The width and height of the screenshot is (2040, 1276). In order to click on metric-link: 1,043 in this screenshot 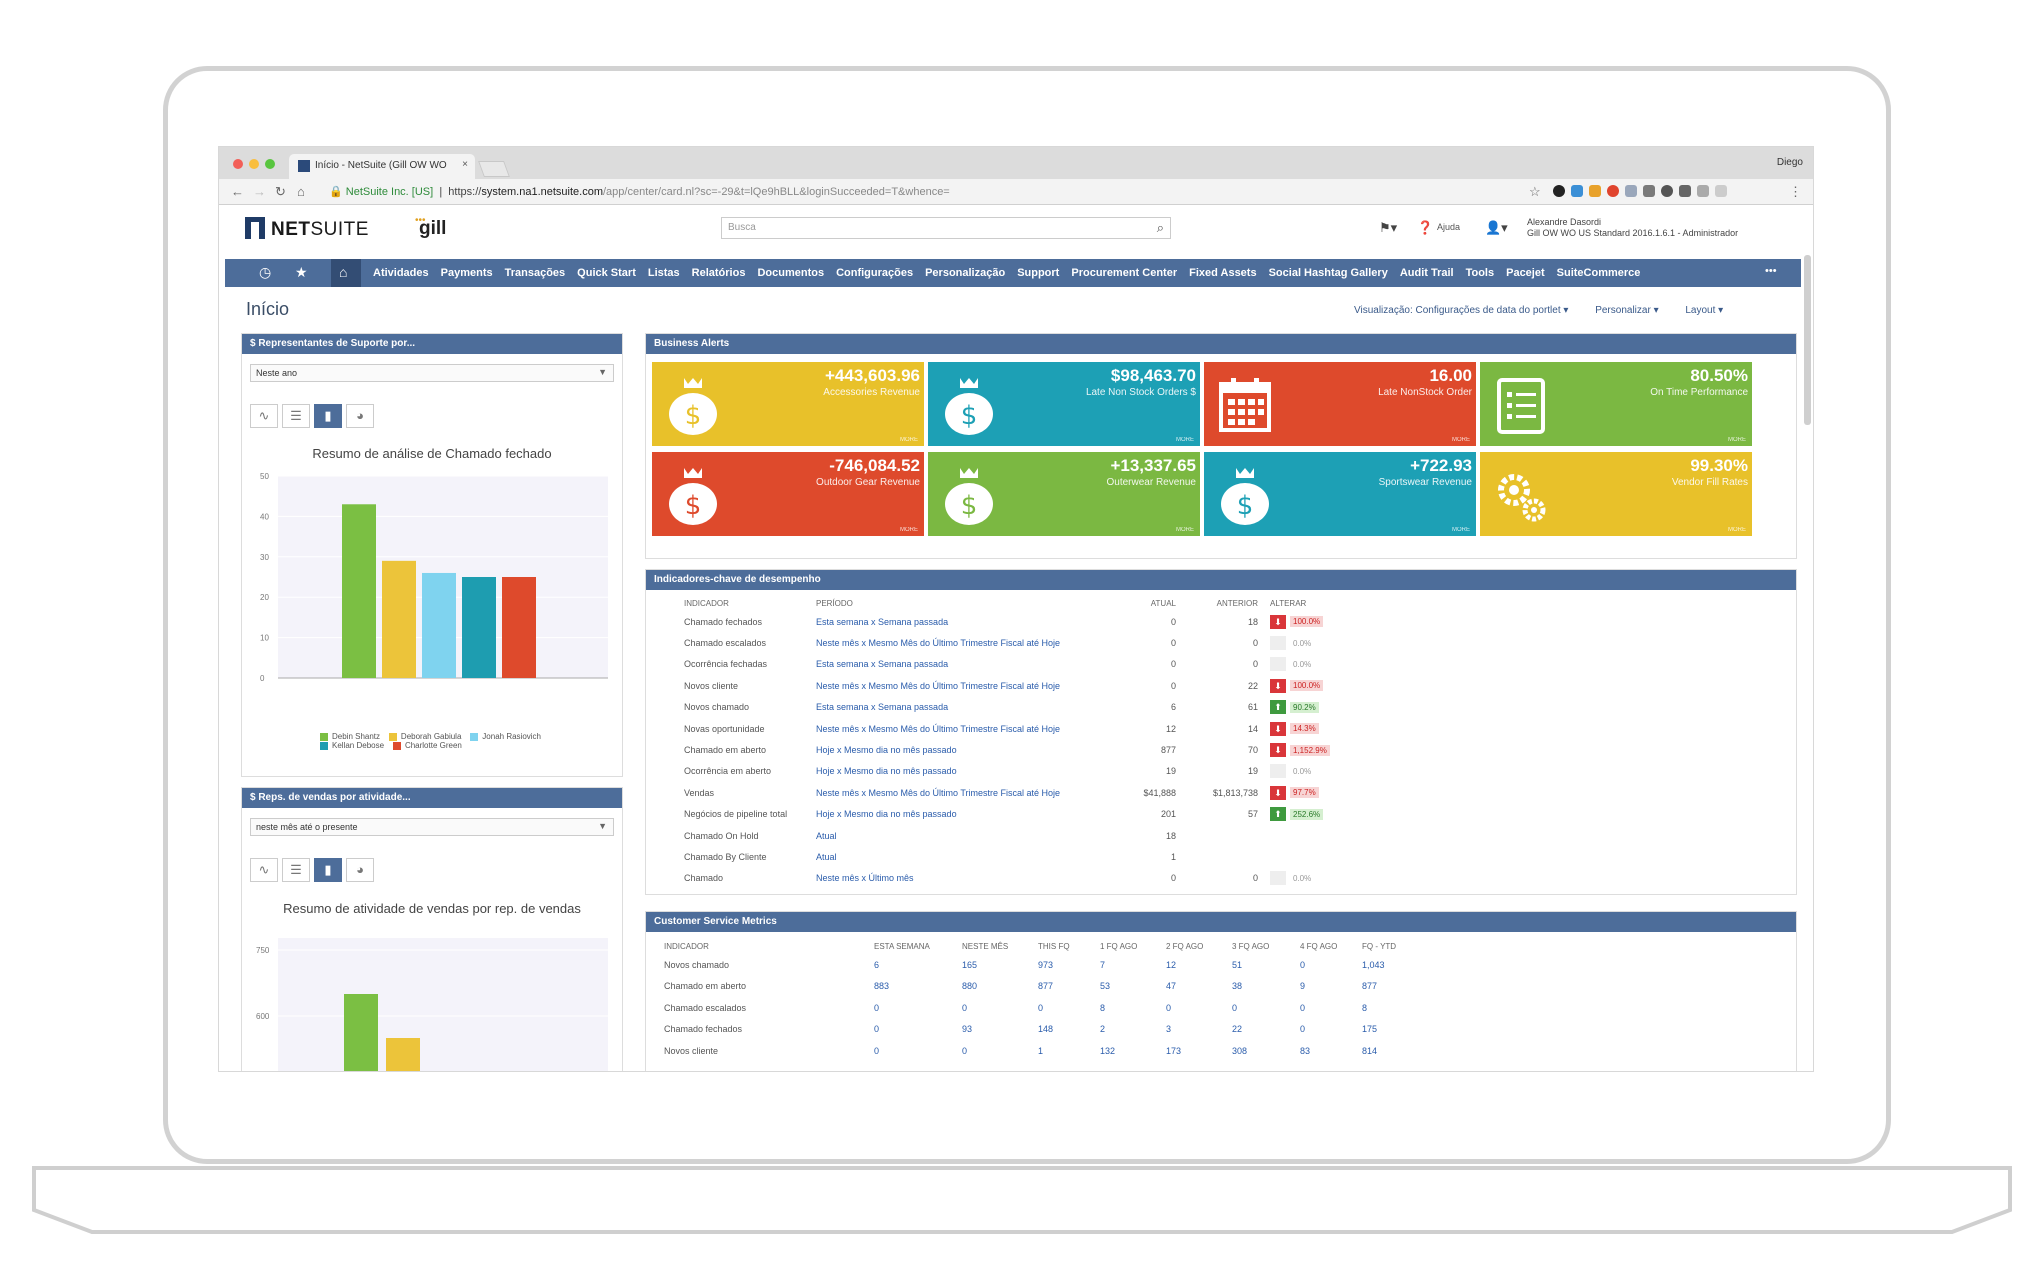, I will do `click(1373, 964)`.